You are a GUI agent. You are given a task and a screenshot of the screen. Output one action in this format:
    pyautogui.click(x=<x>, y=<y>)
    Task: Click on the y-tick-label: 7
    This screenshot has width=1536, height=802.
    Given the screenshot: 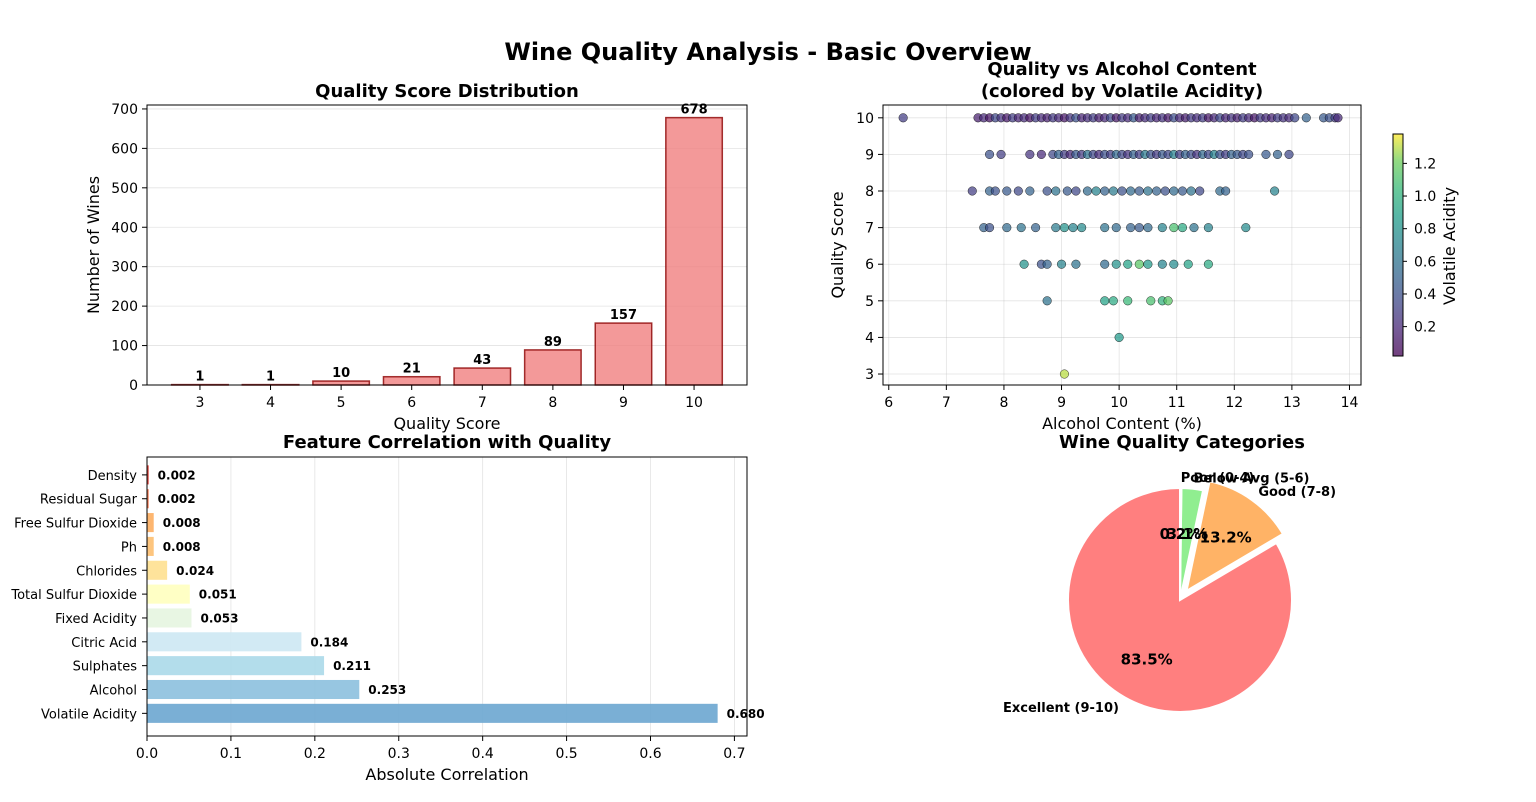 What is the action you would take?
    pyautogui.click(x=869, y=229)
    